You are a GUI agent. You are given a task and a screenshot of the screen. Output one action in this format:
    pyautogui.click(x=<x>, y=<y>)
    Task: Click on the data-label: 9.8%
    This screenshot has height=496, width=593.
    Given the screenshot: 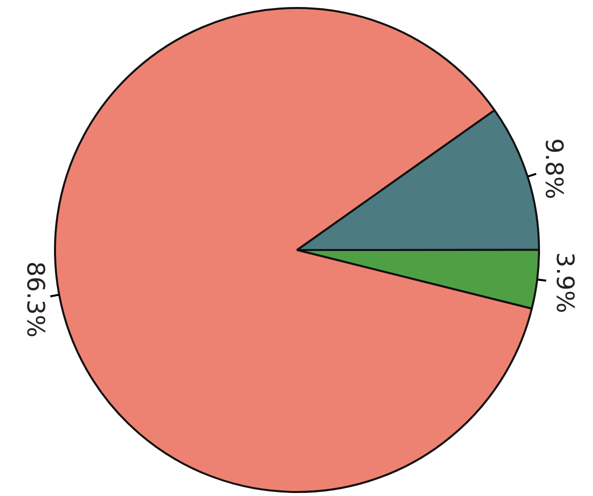 What is the action you would take?
    pyautogui.click(x=554, y=169)
    